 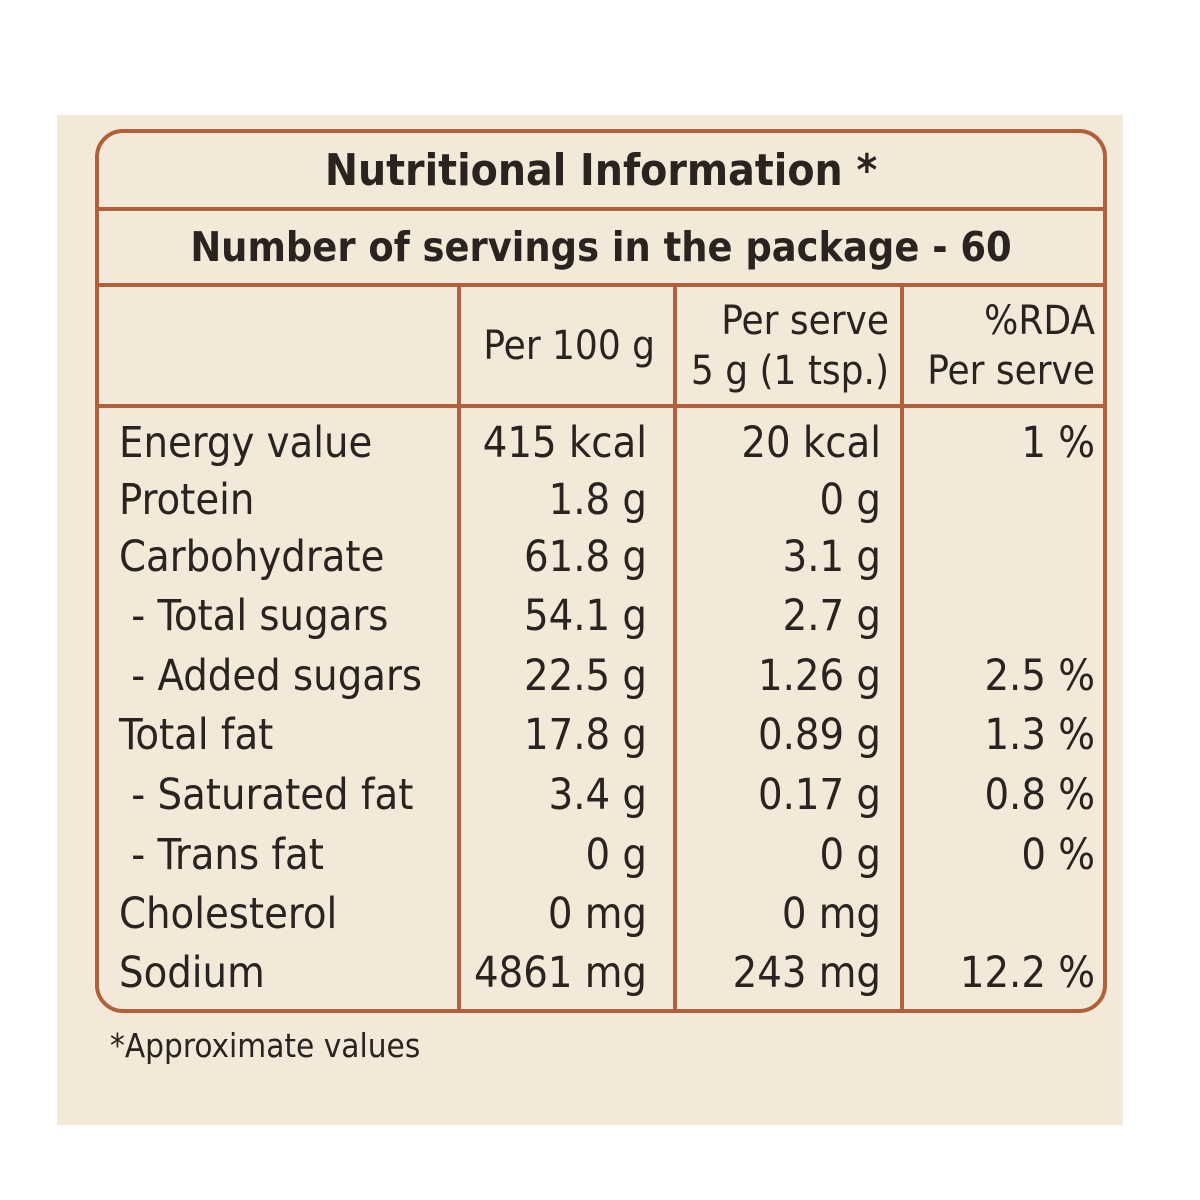 I want to click on per-serve-value: 243 mg, so click(x=806, y=973).